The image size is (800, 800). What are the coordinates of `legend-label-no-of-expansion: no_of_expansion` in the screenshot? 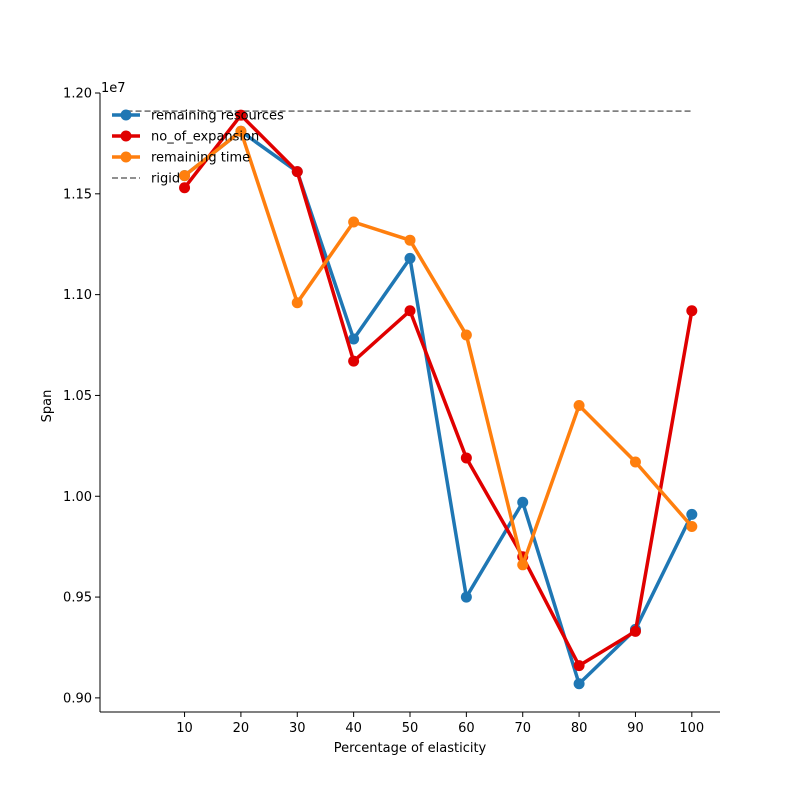 It's located at (205, 137).